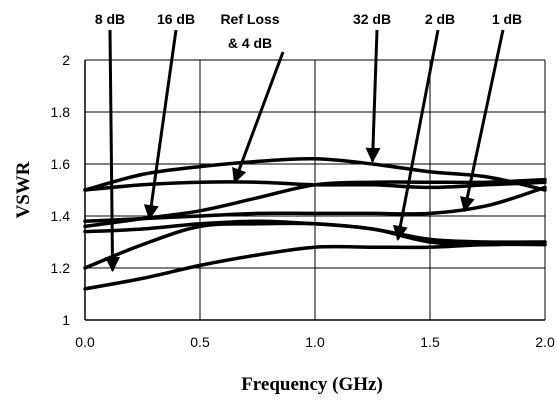 The width and height of the screenshot is (557, 402). I want to click on y-tick-label: 2, so click(66, 60).